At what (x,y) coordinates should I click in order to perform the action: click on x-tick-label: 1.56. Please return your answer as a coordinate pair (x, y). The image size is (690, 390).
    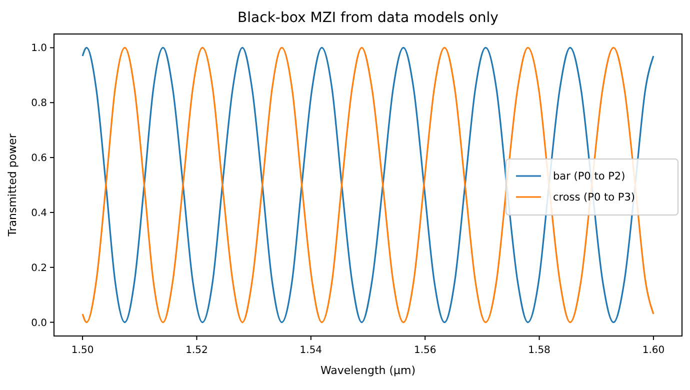
    Looking at the image, I should click on (425, 350).